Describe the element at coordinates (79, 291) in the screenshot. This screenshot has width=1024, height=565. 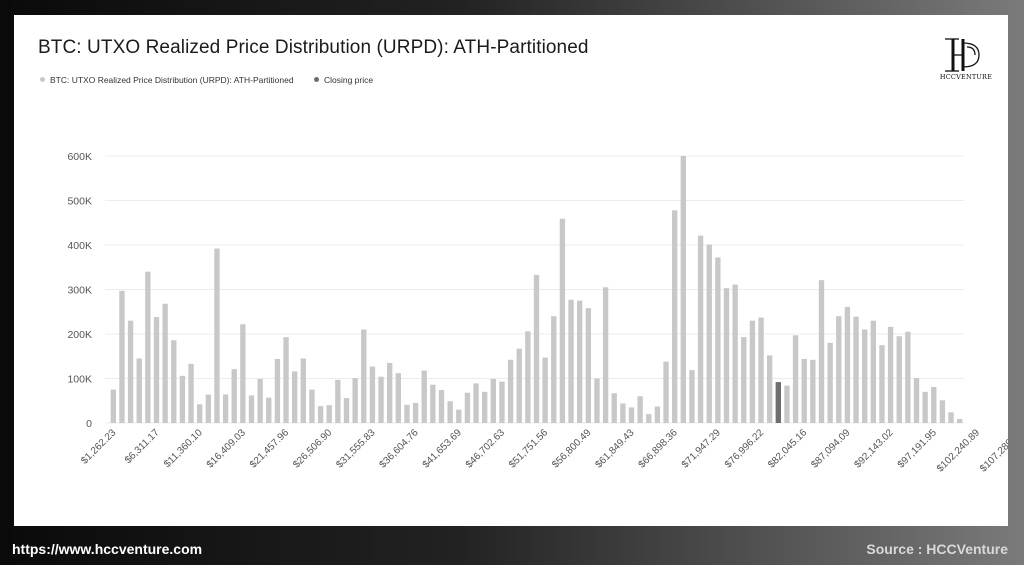
I see `y-tick-label: 300K` at that location.